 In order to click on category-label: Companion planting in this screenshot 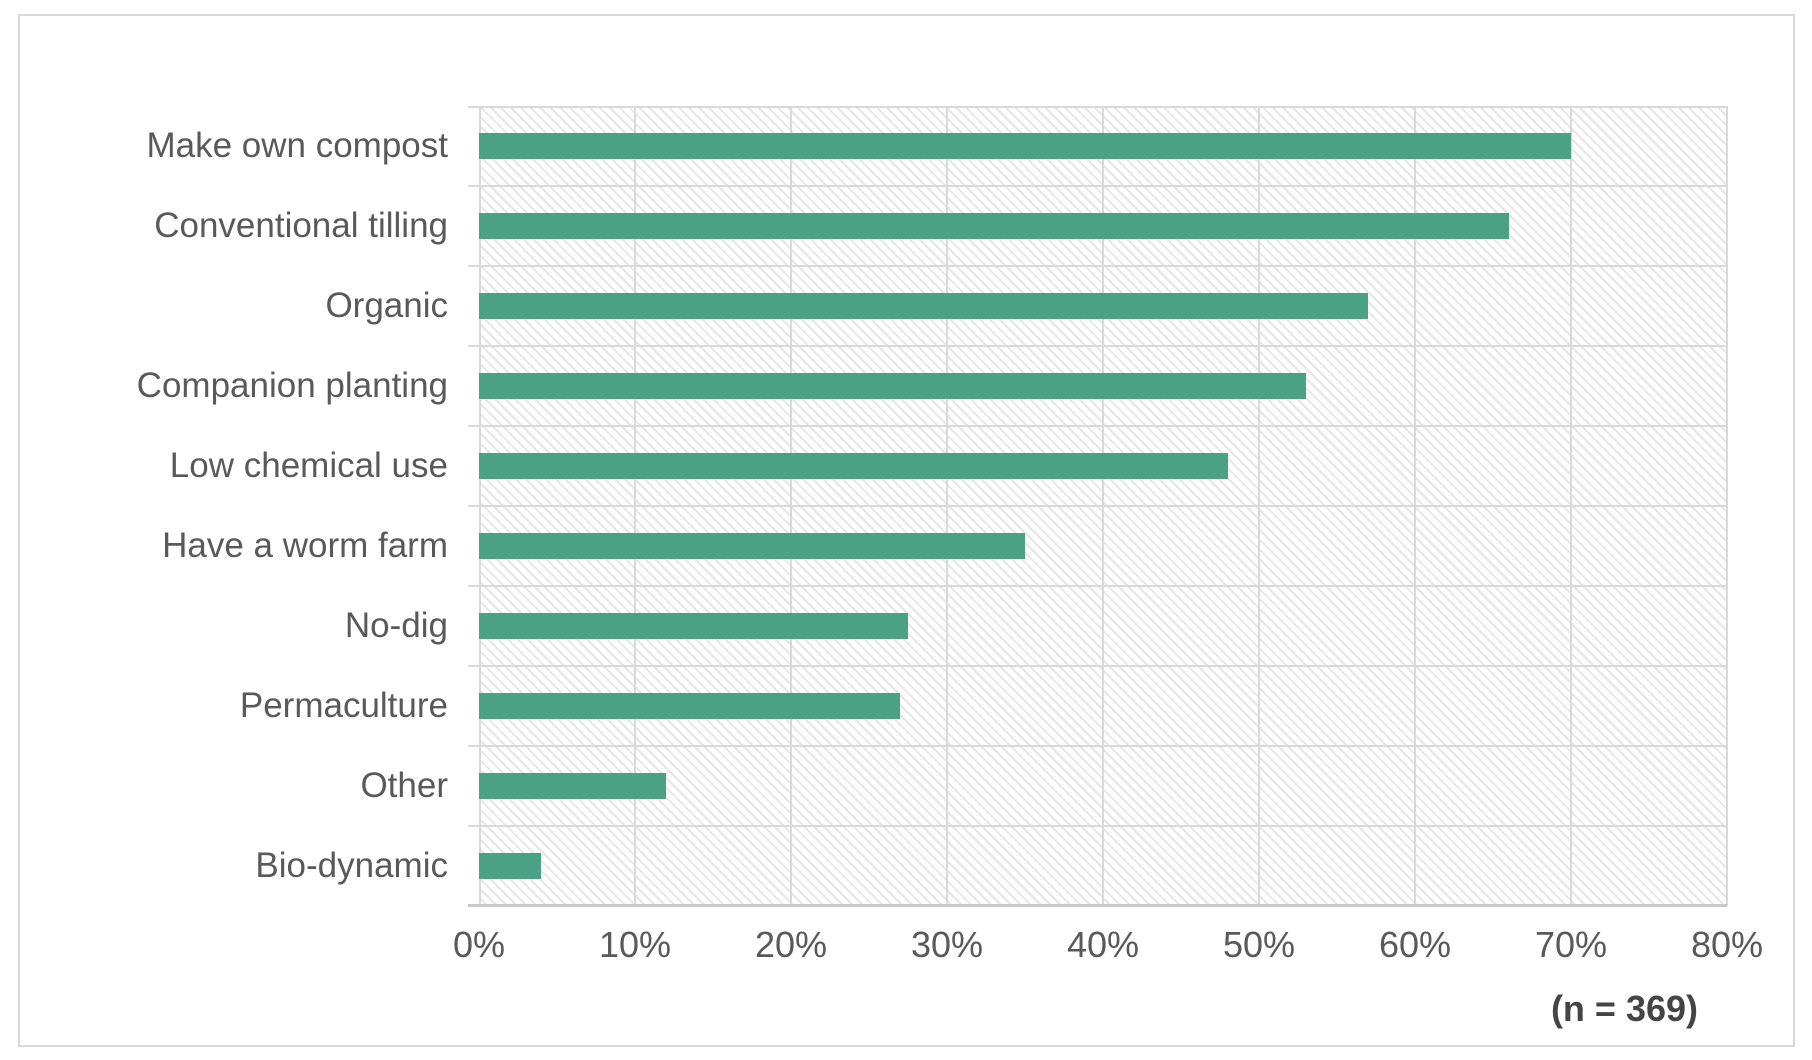, I will do `click(292, 385)`.